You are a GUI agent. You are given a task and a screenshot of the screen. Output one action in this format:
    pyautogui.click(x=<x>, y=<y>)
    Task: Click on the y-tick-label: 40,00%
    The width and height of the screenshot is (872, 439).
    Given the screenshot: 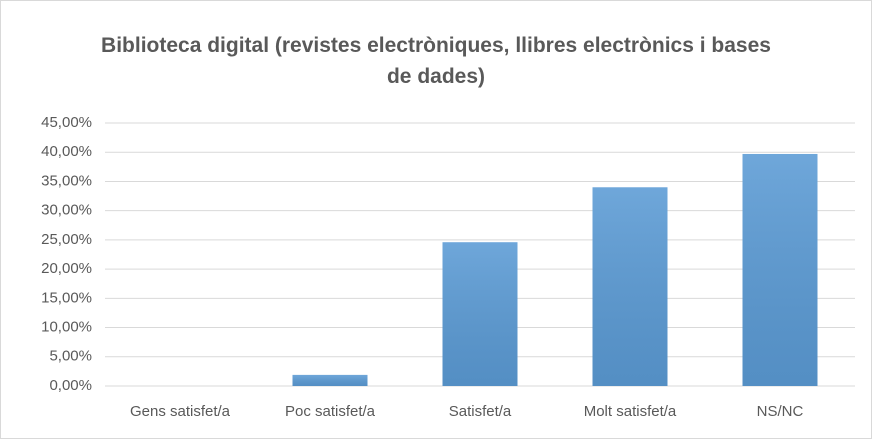 What is the action you would take?
    pyautogui.click(x=66, y=151)
    